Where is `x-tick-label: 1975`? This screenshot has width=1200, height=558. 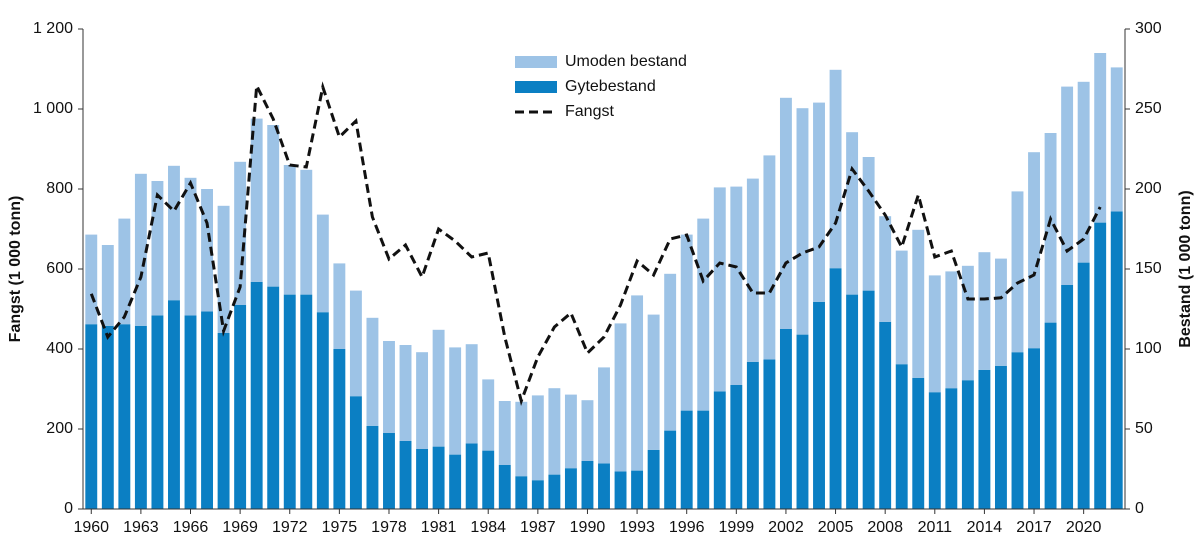 x-tick-label: 1975 is located at coordinates (340, 527).